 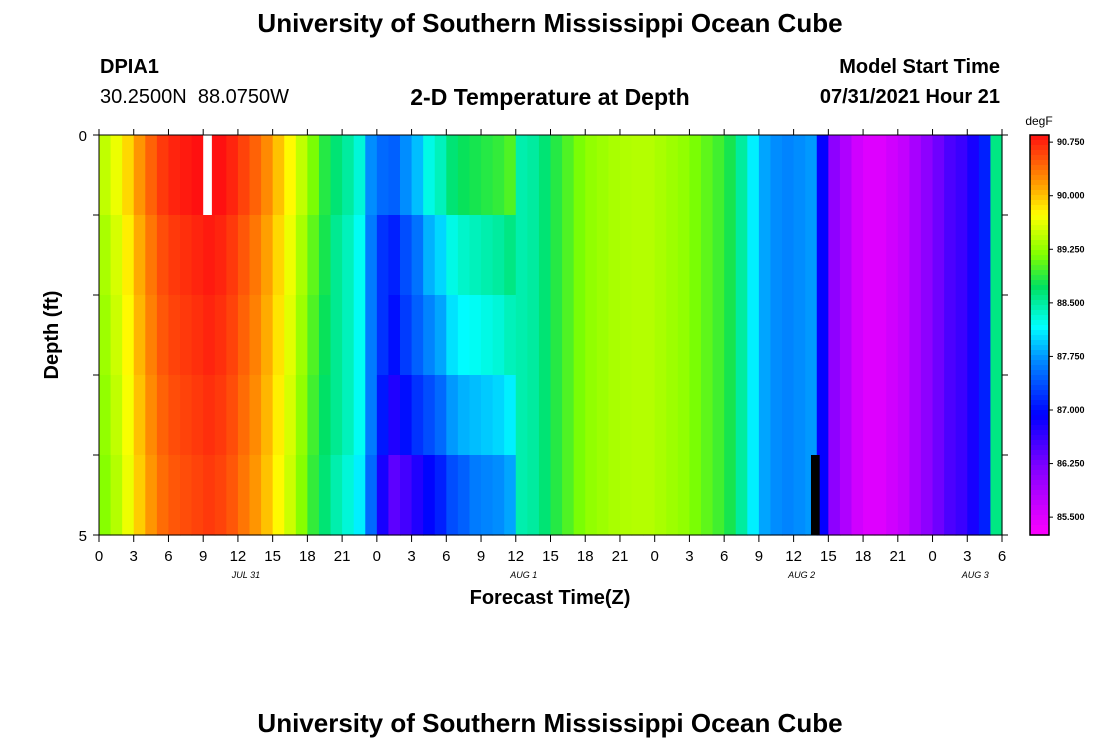 I want to click on colorbar-frame, so click(x=1039, y=335).